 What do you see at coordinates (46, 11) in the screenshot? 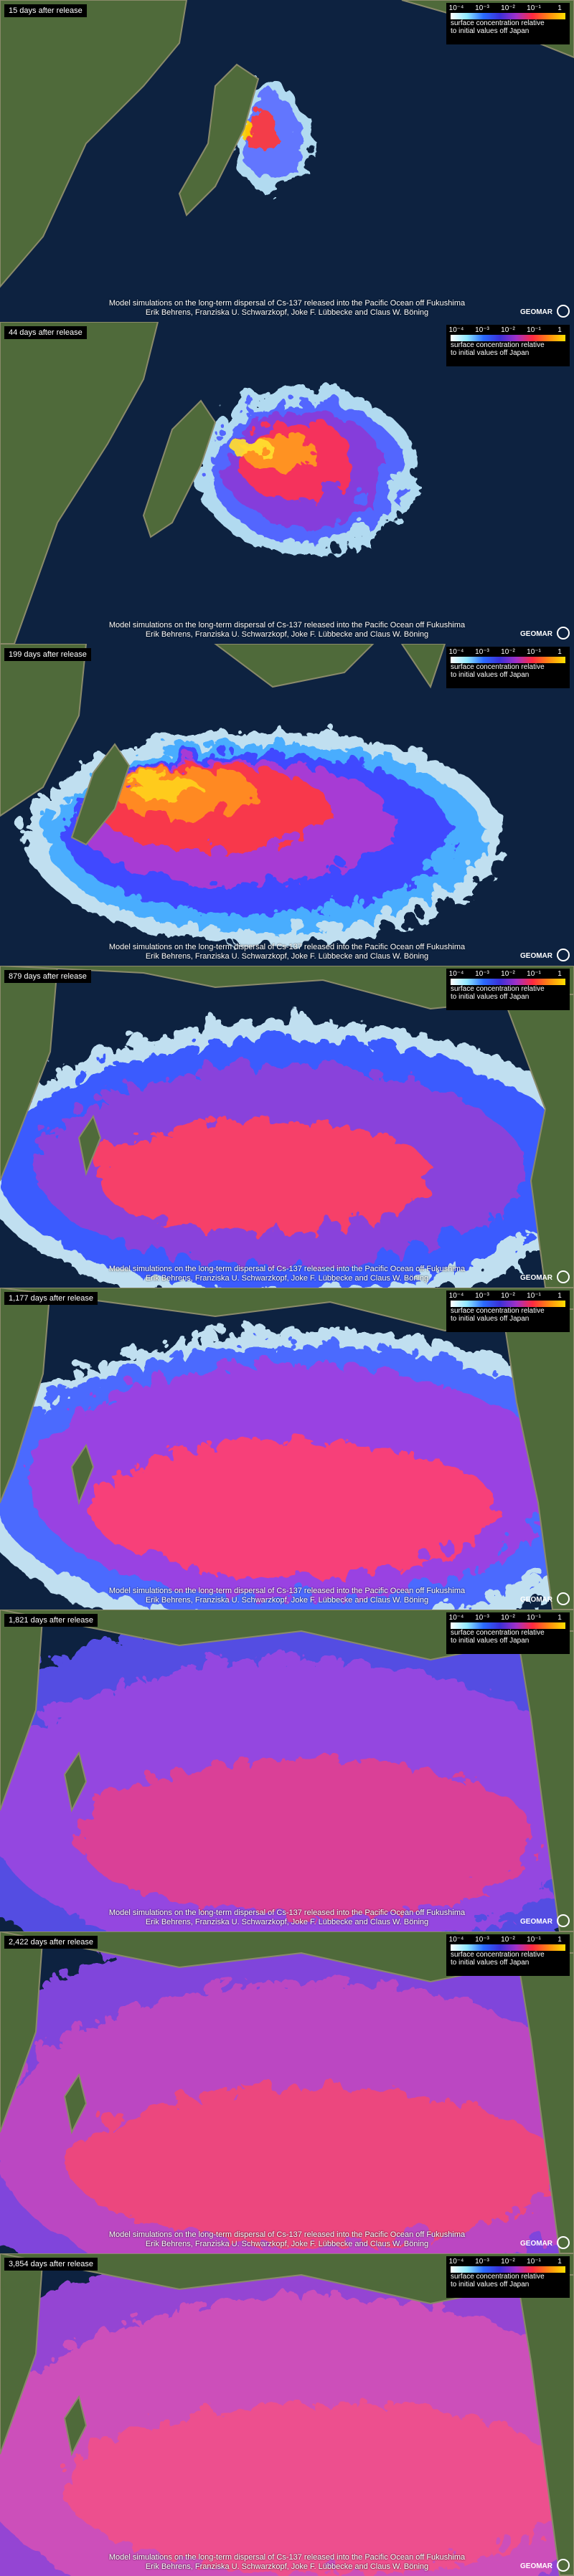
I see `day-label: 15 days after release` at bounding box center [46, 11].